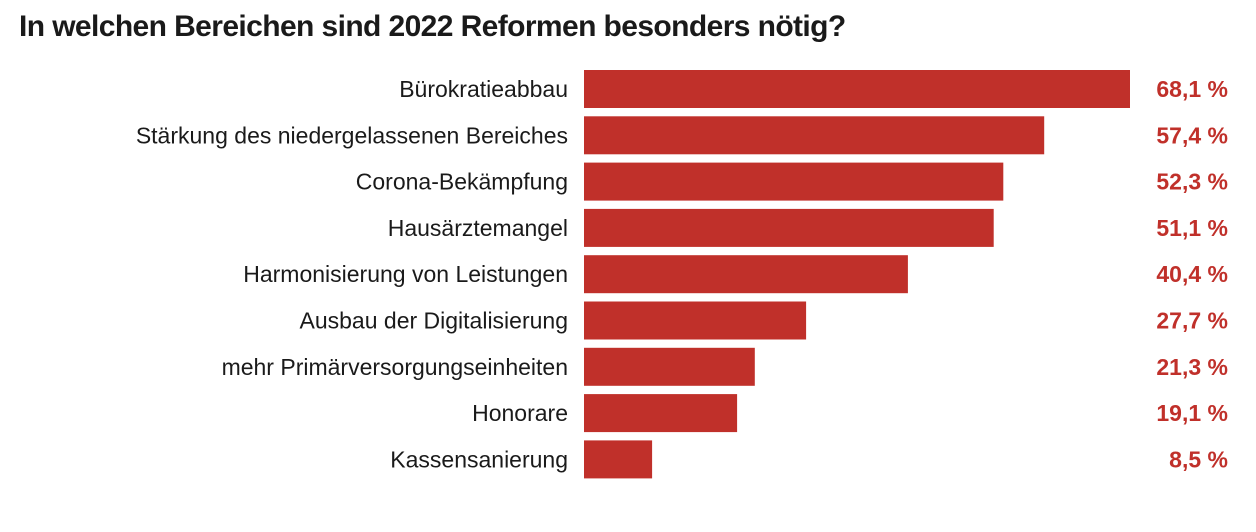 This screenshot has width=1256, height=532. What do you see at coordinates (478, 228) in the screenshot?
I see `category-label: Hausärztemangel` at bounding box center [478, 228].